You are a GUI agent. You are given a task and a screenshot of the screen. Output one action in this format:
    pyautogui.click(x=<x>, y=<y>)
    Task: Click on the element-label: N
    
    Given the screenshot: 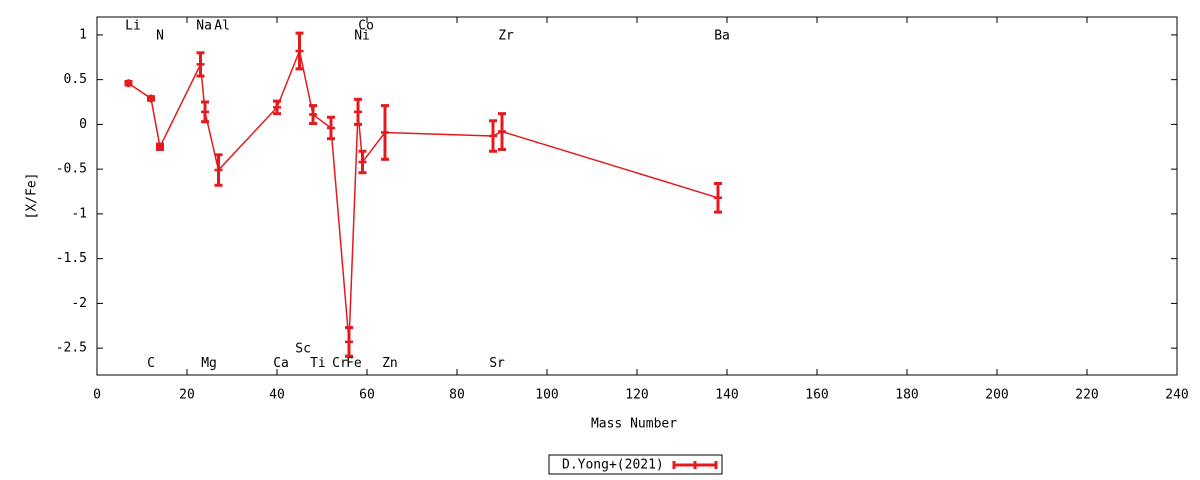 What is the action you would take?
    pyautogui.click(x=160, y=35)
    